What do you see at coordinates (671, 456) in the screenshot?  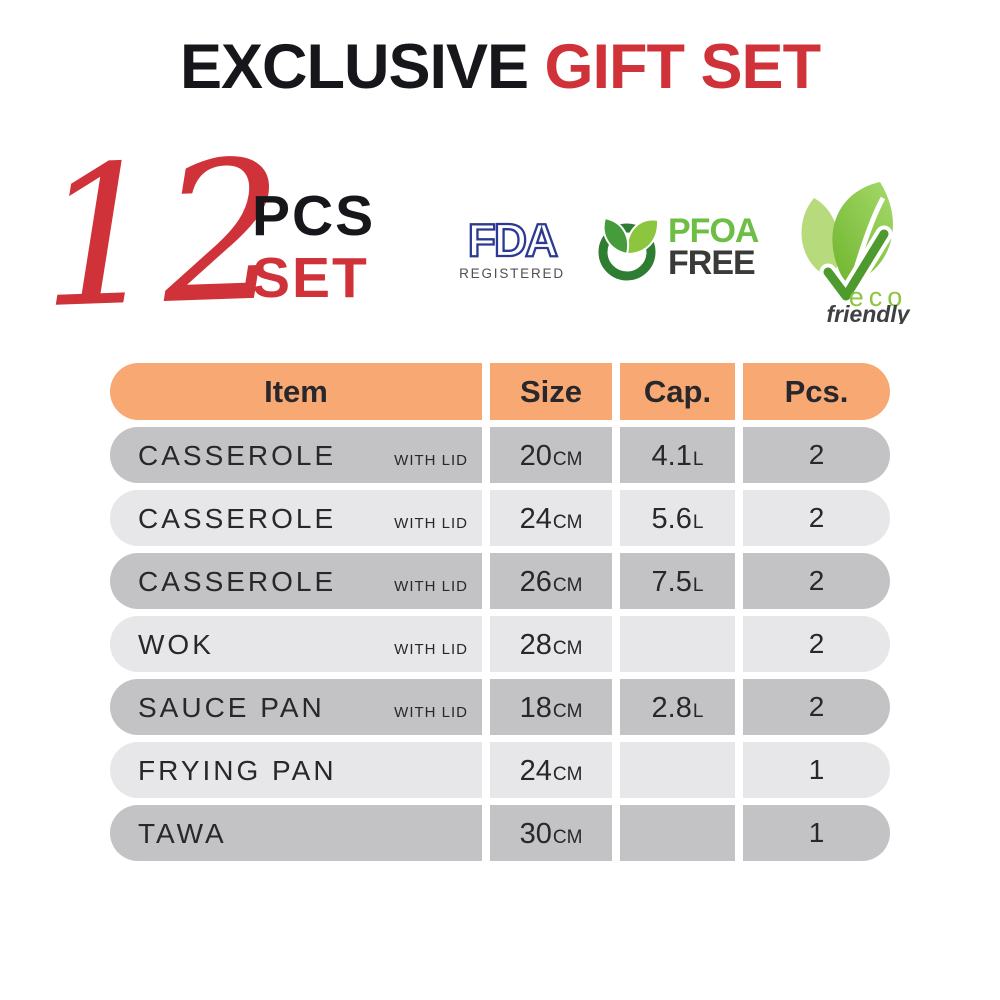 I see `cap-value: 4.1` at bounding box center [671, 456].